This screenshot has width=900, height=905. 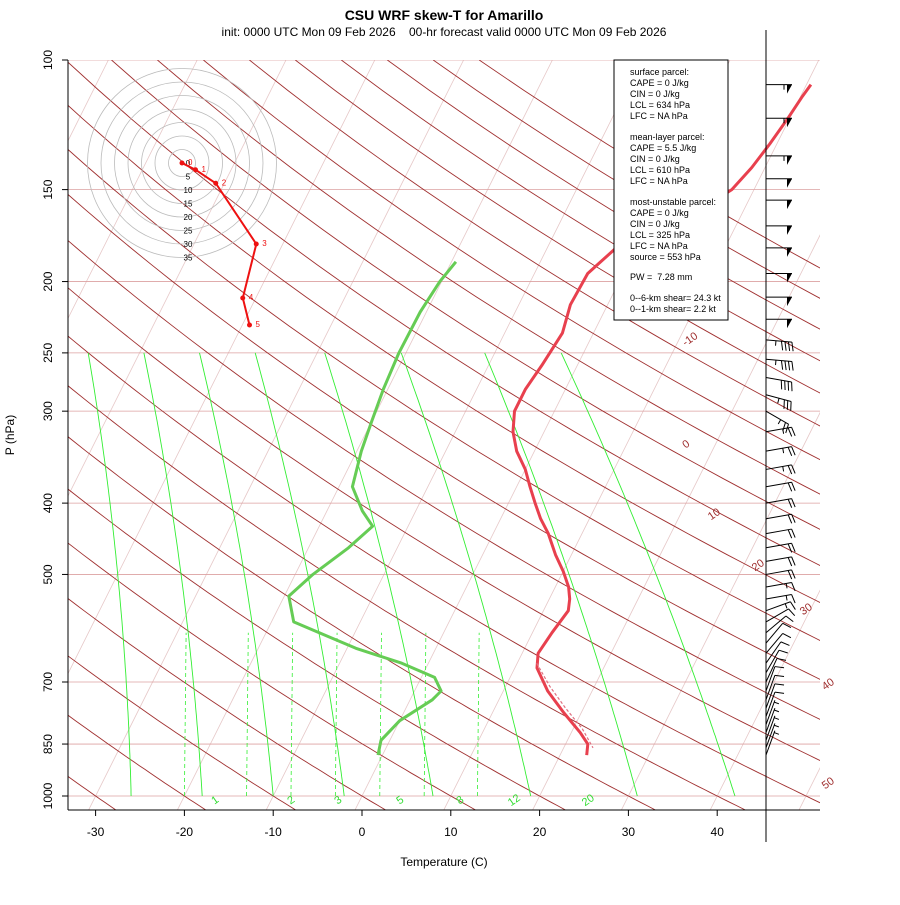 I want to click on isotherm-line, so click(x=893, y=436).